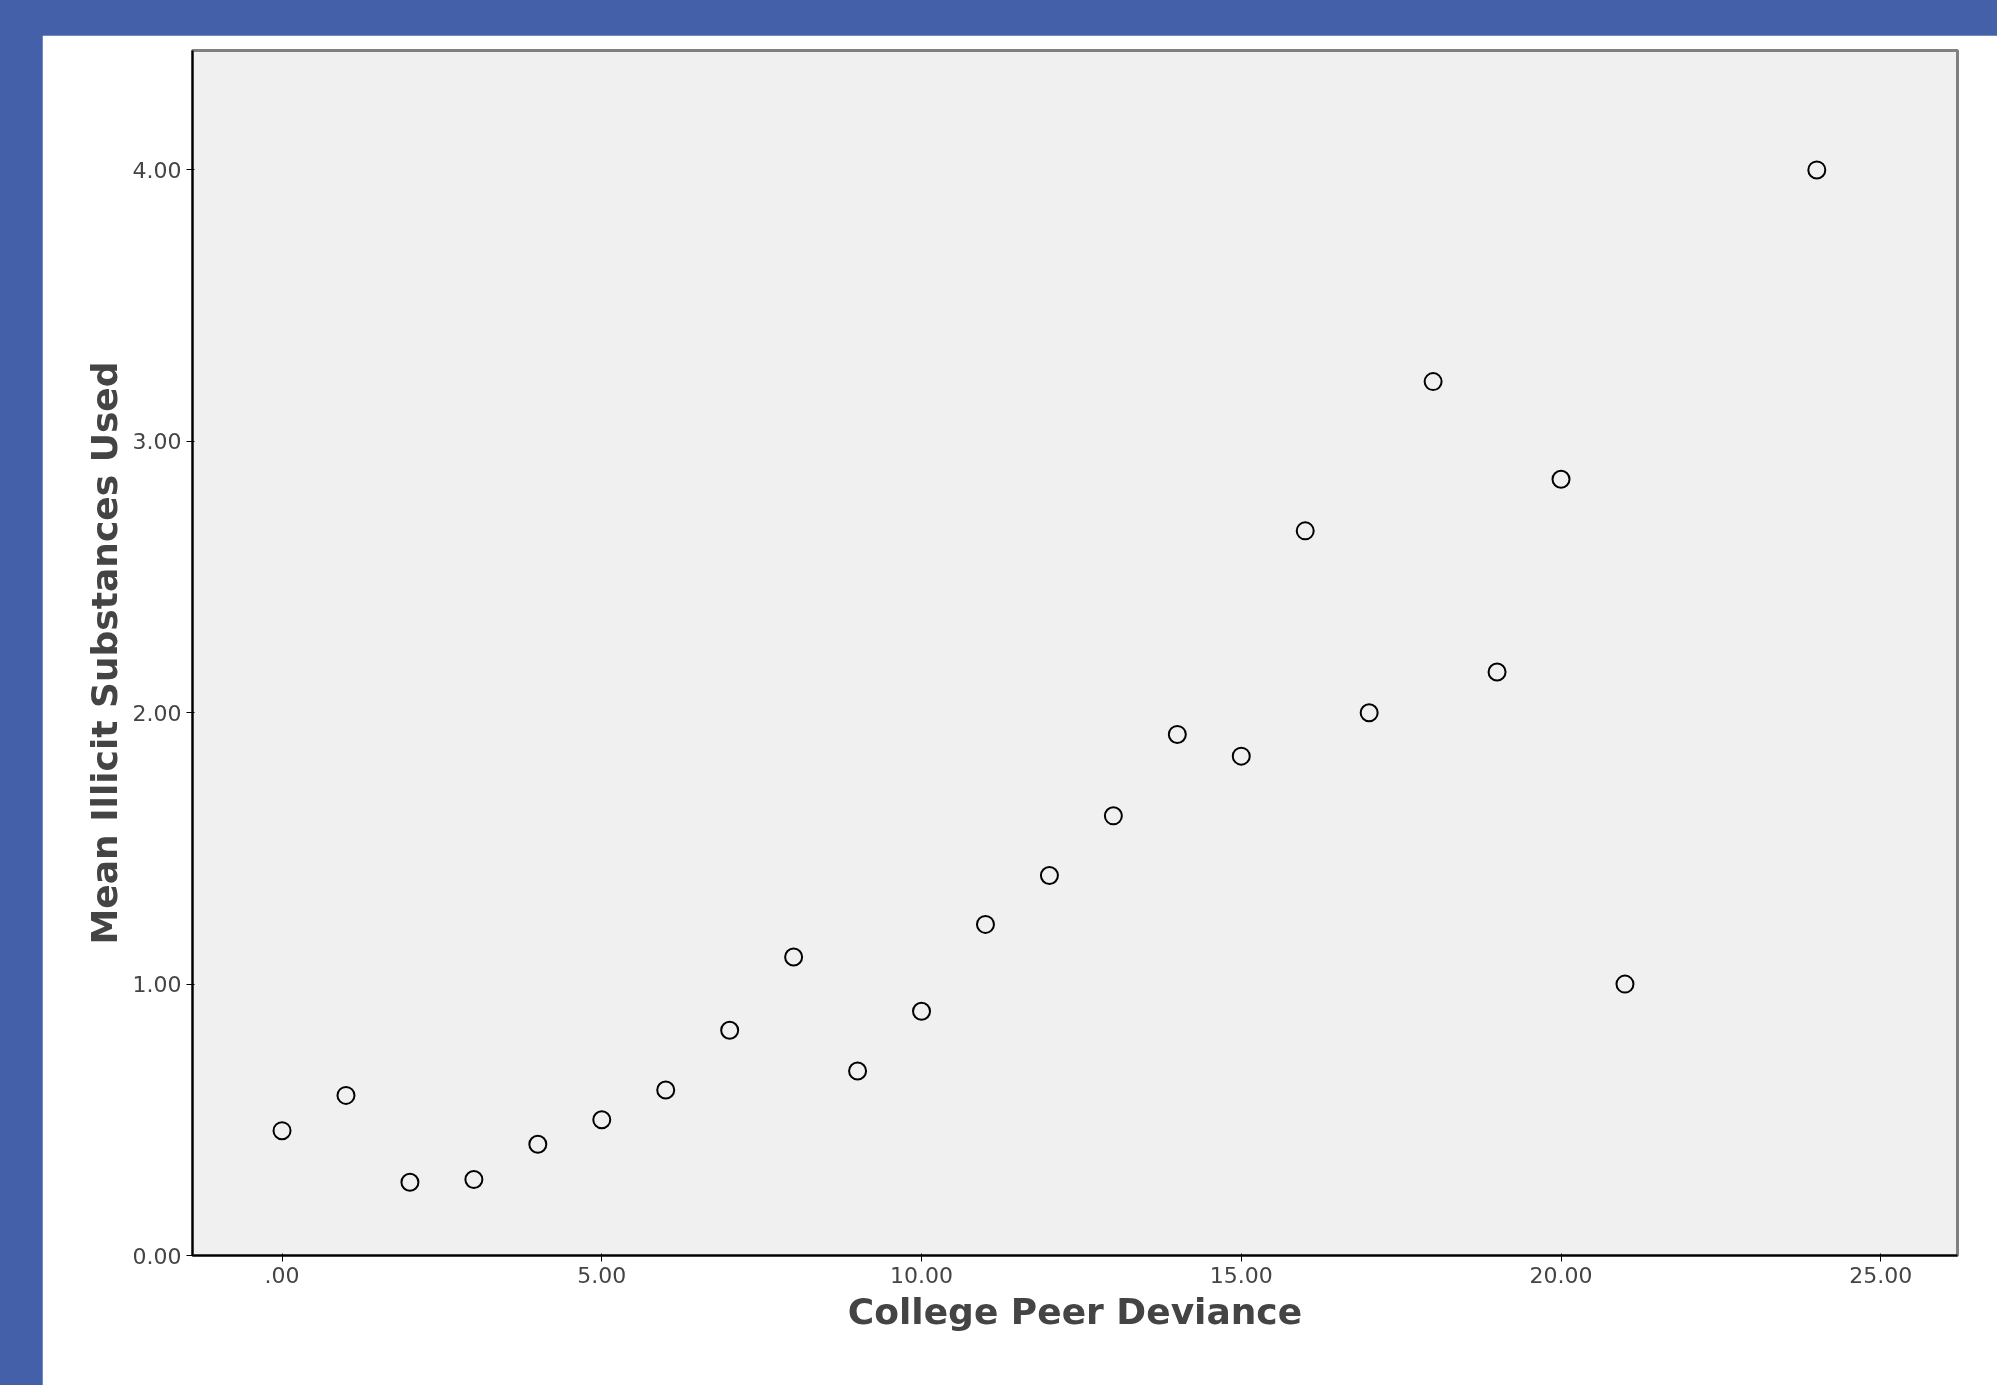 This screenshot has width=2002, height=1389. What do you see at coordinates (1241, 1275) in the screenshot?
I see `x-tick-label: 15.00` at bounding box center [1241, 1275].